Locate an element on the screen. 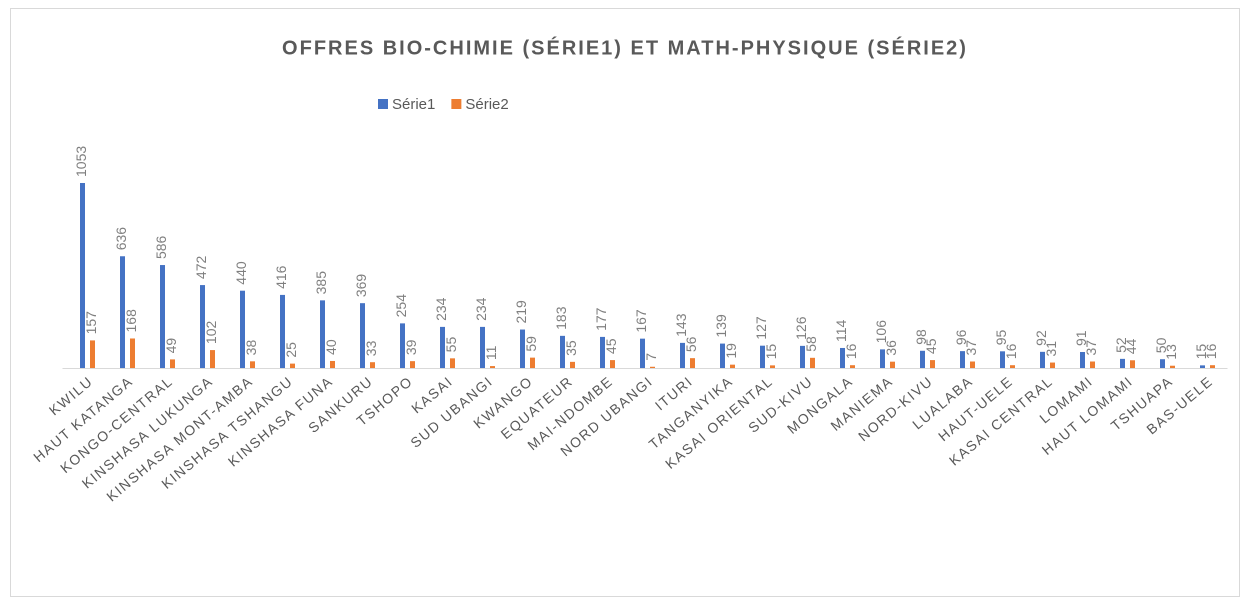 The image size is (1250, 605). value-label: 416 is located at coordinates (281, 277).